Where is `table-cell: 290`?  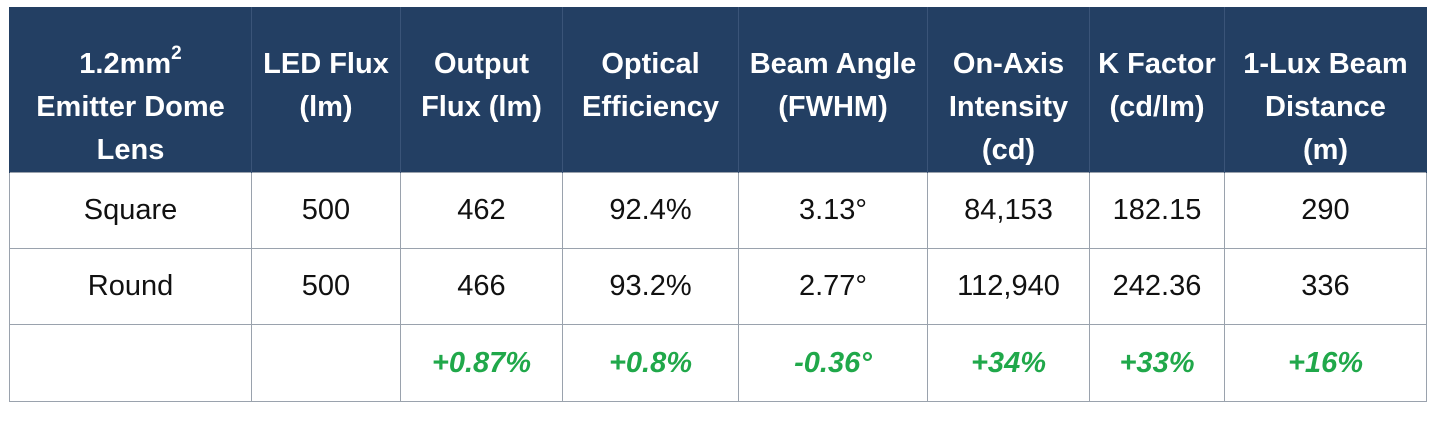 table-cell: 290 is located at coordinates (1325, 210).